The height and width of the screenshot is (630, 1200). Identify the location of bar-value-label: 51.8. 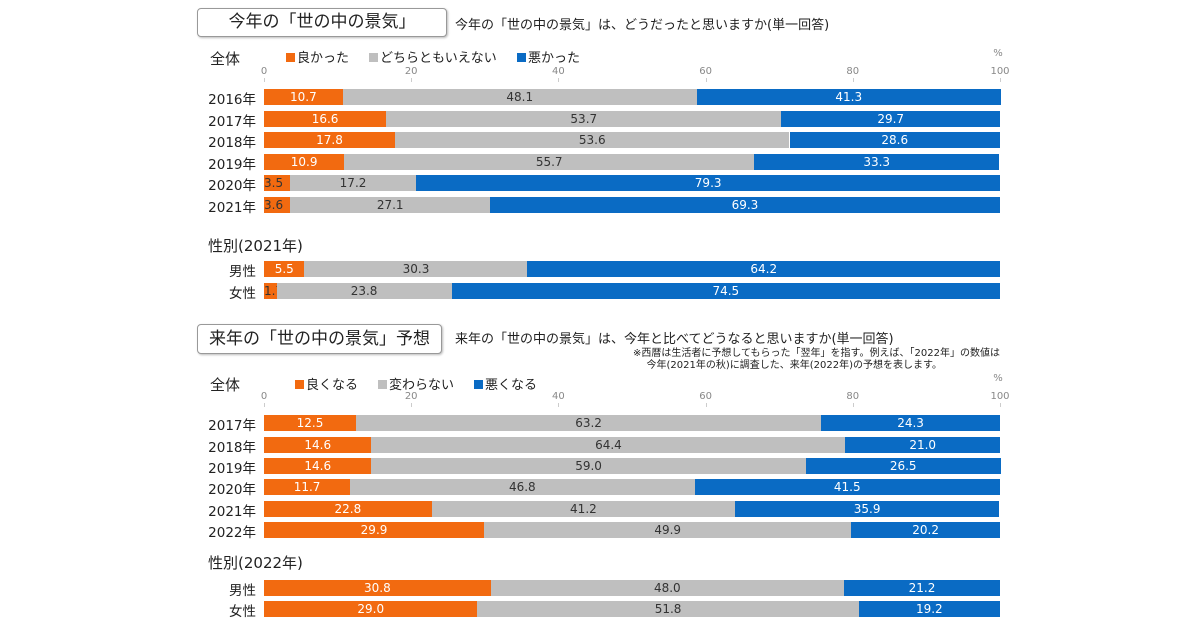
(668, 609).